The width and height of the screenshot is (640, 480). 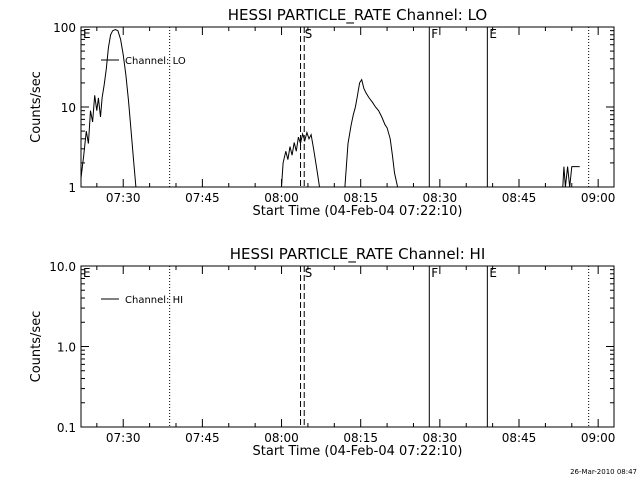 What do you see at coordinates (62, 267) in the screenshot?
I see `y-tick-label: 10.0` at bounding box center [62, 267].